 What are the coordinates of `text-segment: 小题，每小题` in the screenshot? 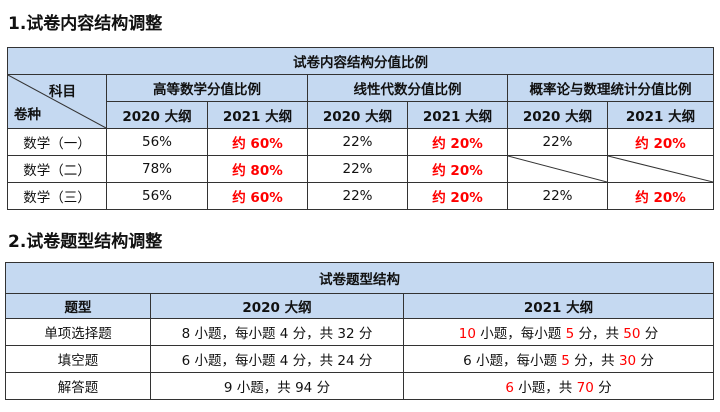 It's located at (520, 334).